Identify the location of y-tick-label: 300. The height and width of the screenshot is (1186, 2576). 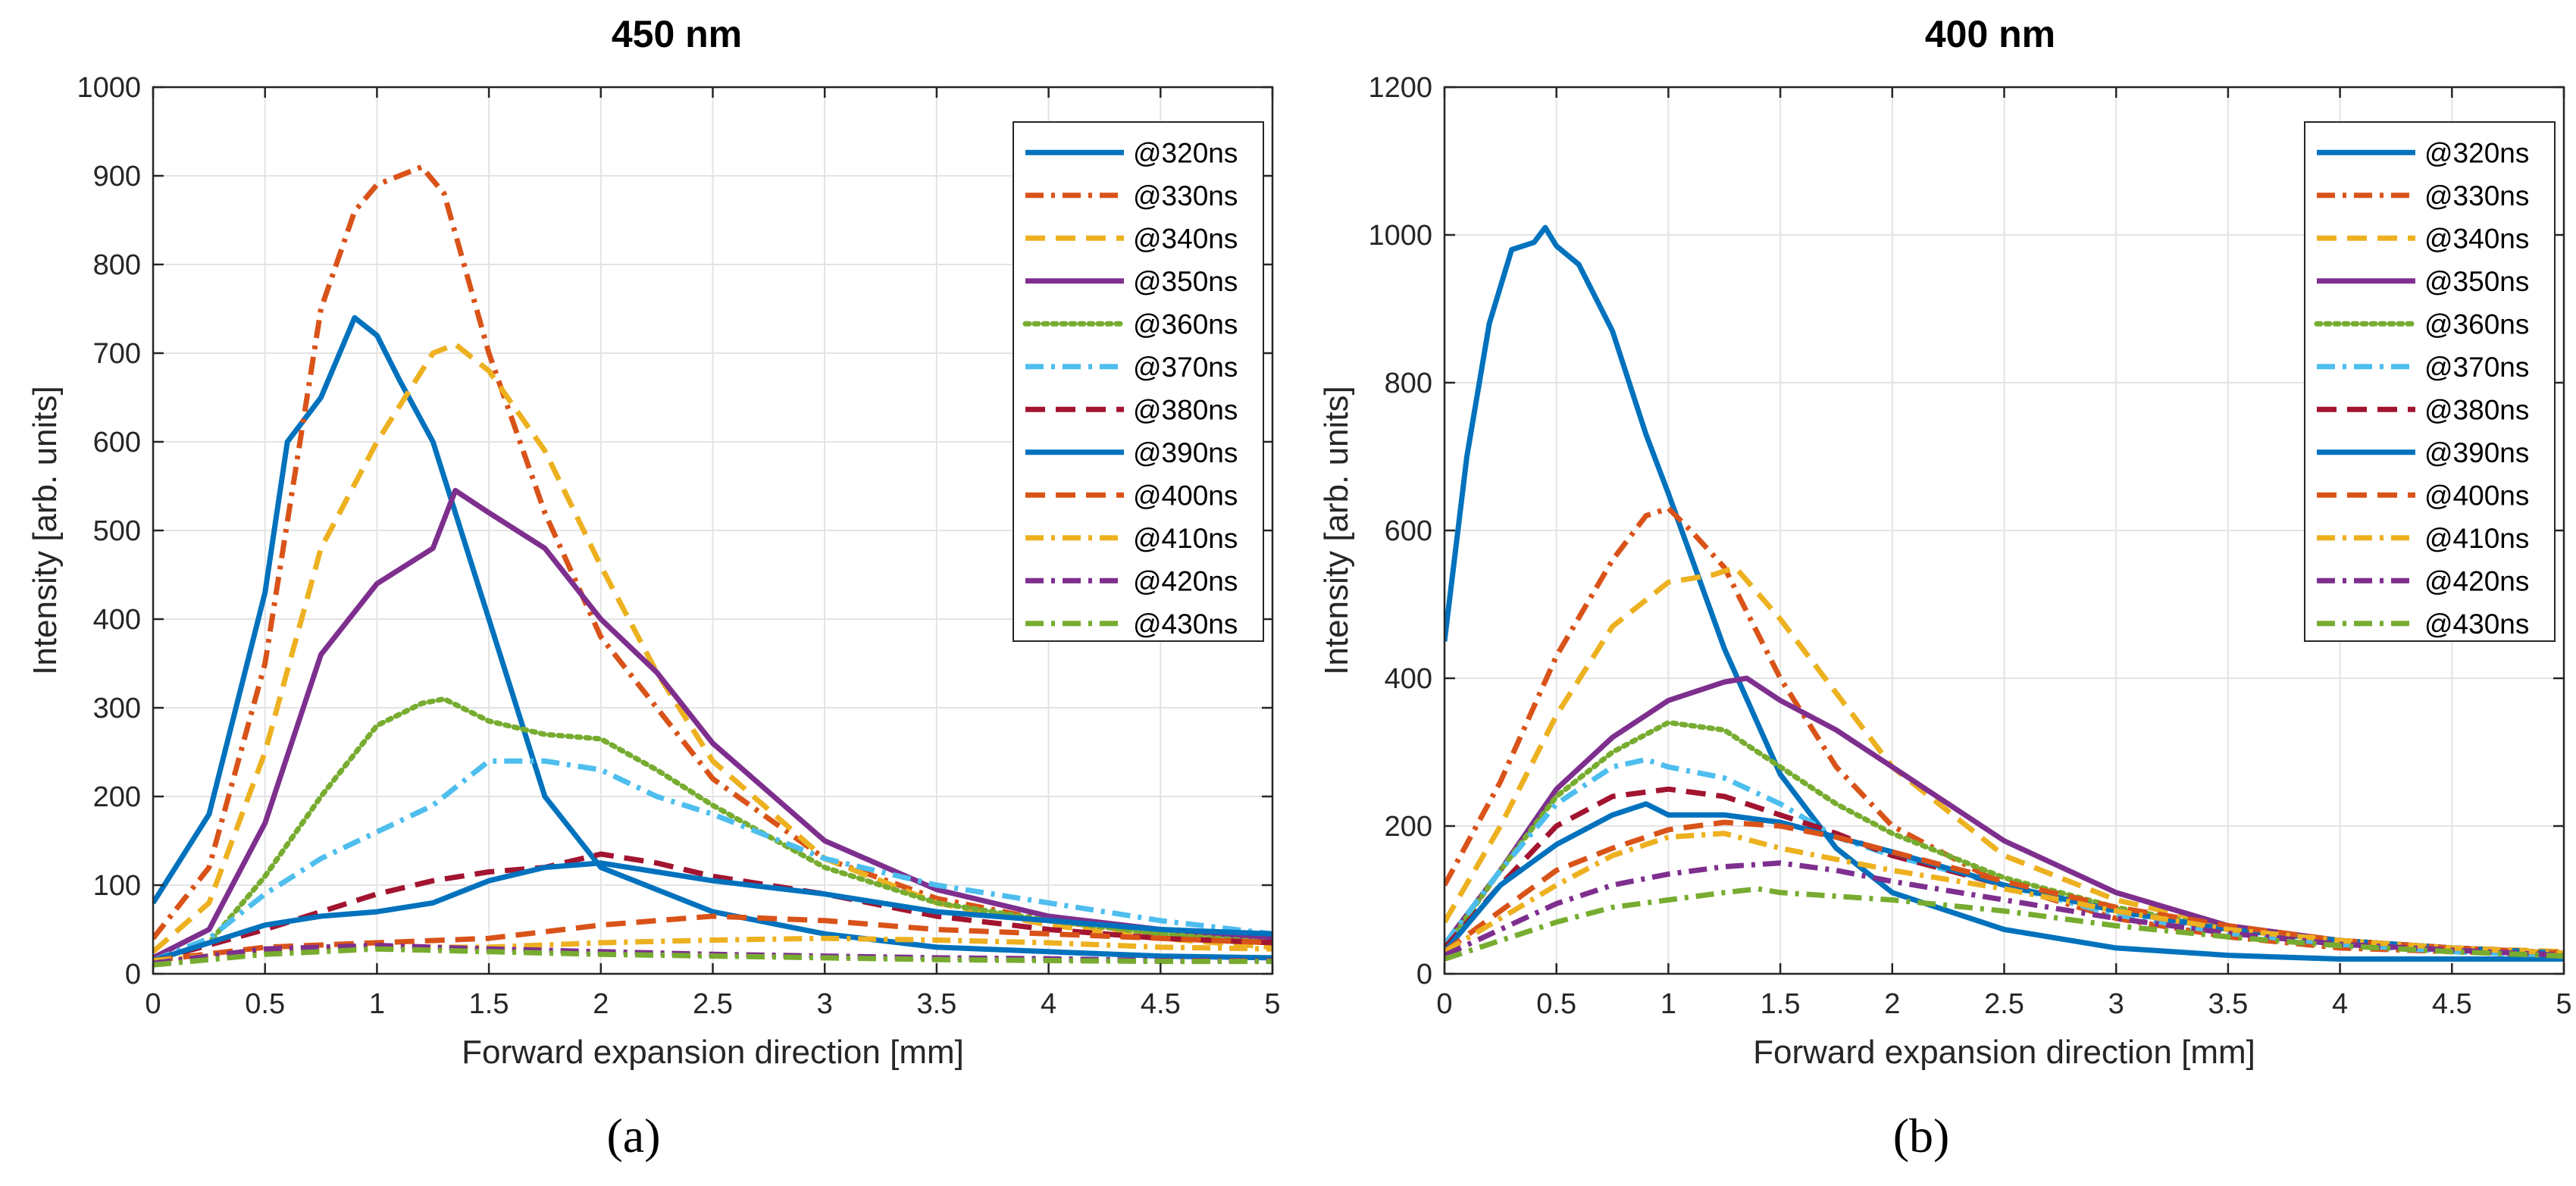
(117, 708).